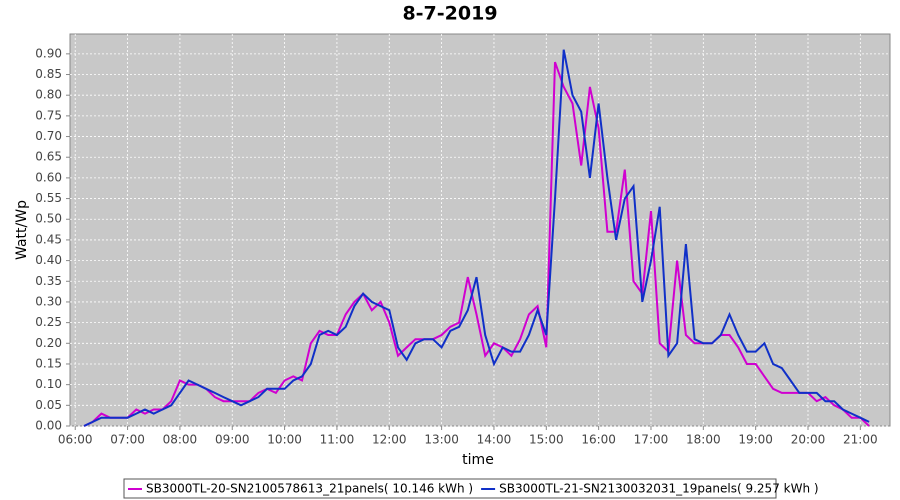 The width and height of the screenshot is (900, 500). Describe the element at coordinates (48, 343) in the screenshot. I see `y-tick-label: 0.20` at that location.